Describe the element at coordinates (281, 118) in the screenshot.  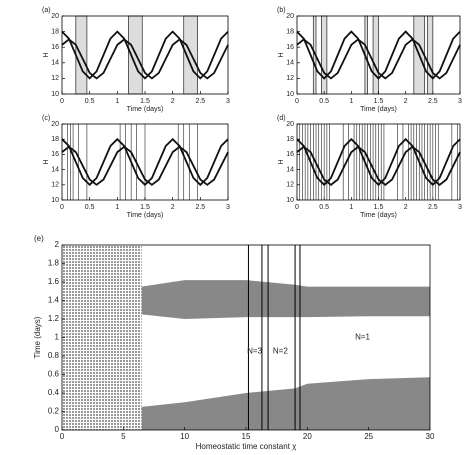
I see `panel-label: (d)` at that location.